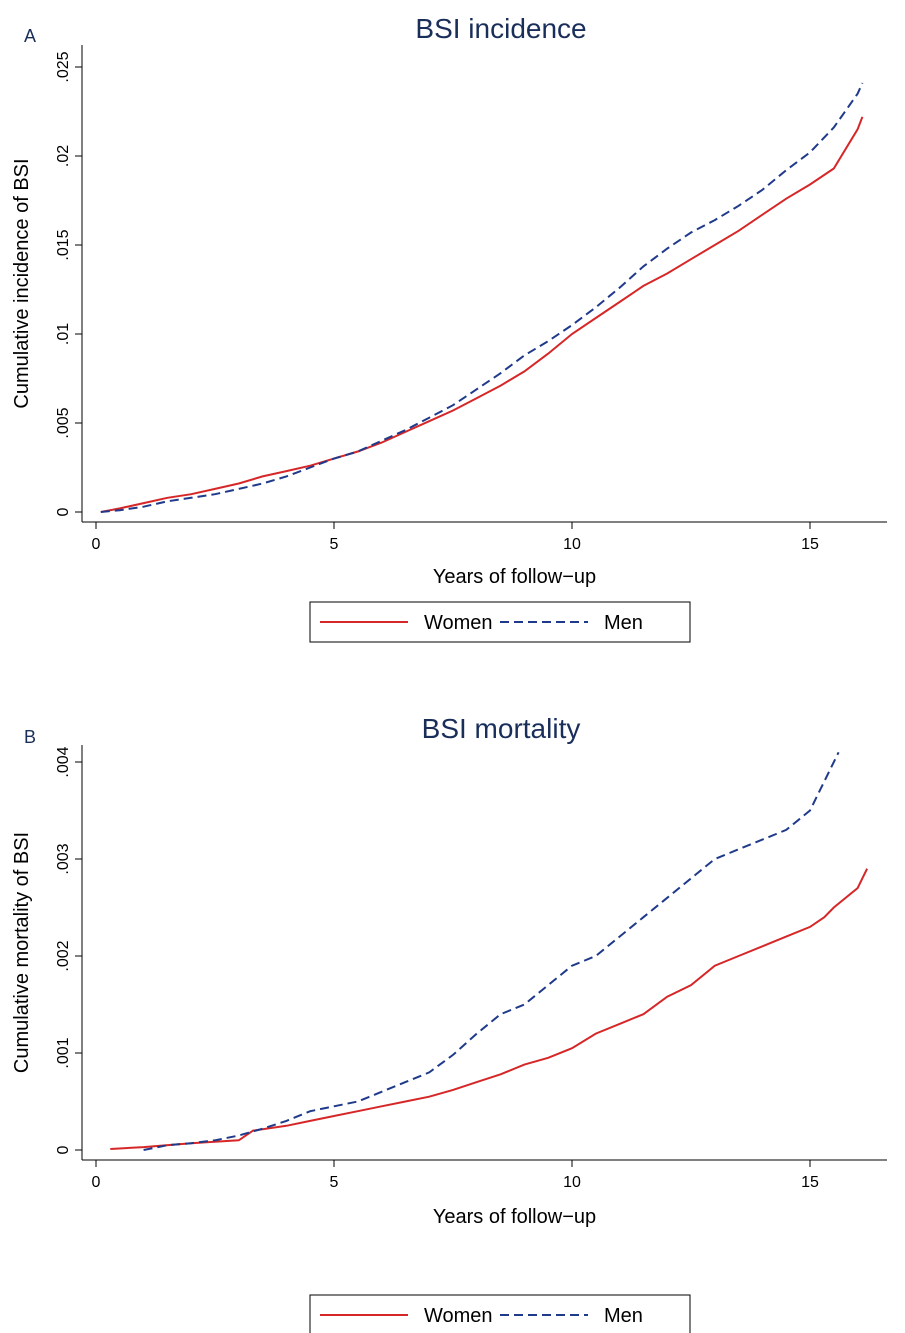  What do you see at coordinates (63, 334) in the screenshot?
I see `y-tick-label: .01` at bounding box center [63, 334].